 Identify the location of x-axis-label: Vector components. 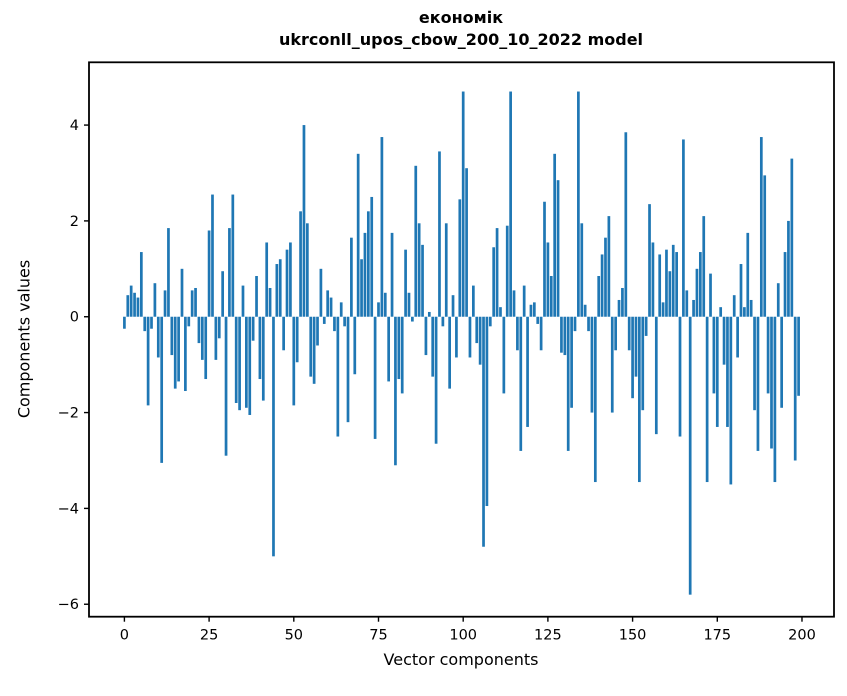
(461, 659).